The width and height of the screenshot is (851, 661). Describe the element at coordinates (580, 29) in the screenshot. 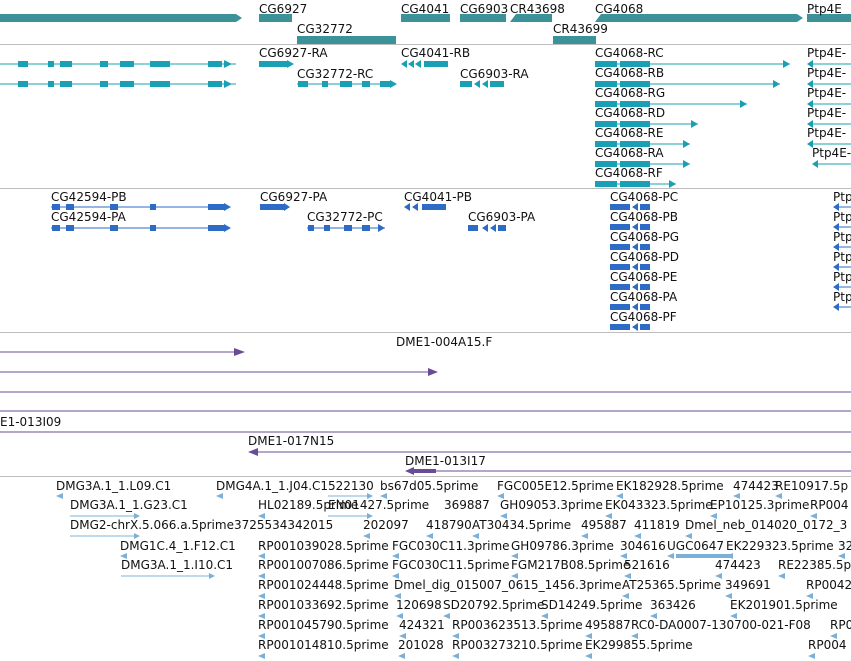

I see `gene-label: CR43699` at that location.